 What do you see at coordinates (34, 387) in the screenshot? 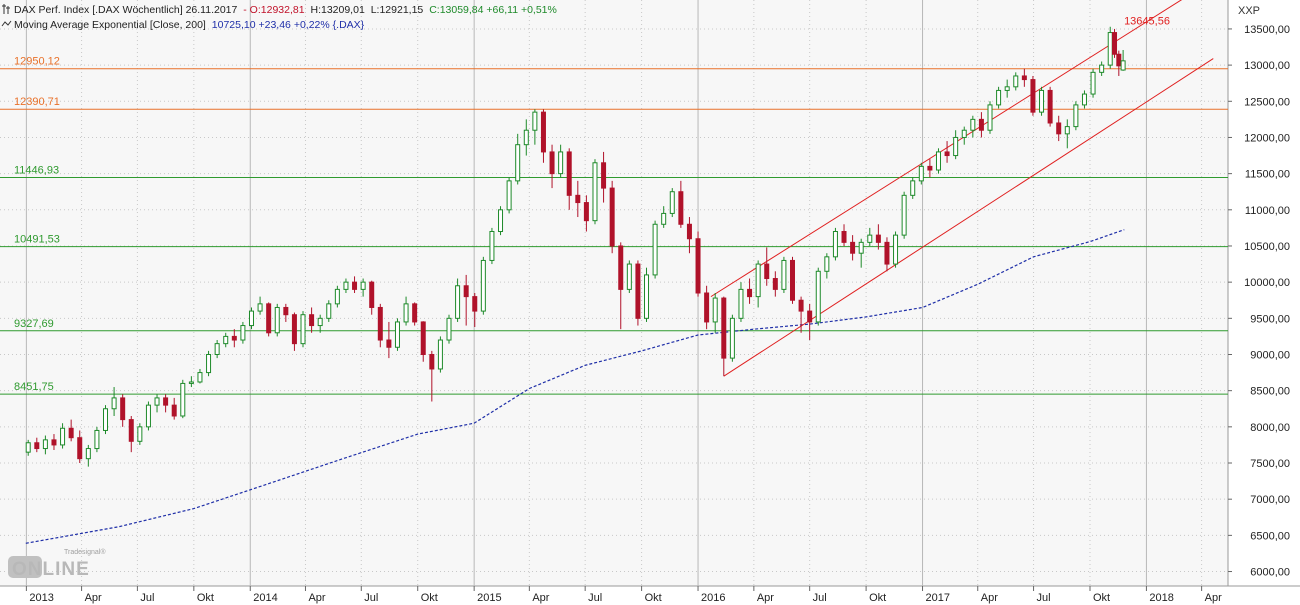
I see `level-label: 8451,75` at bounding box center [34, 387].